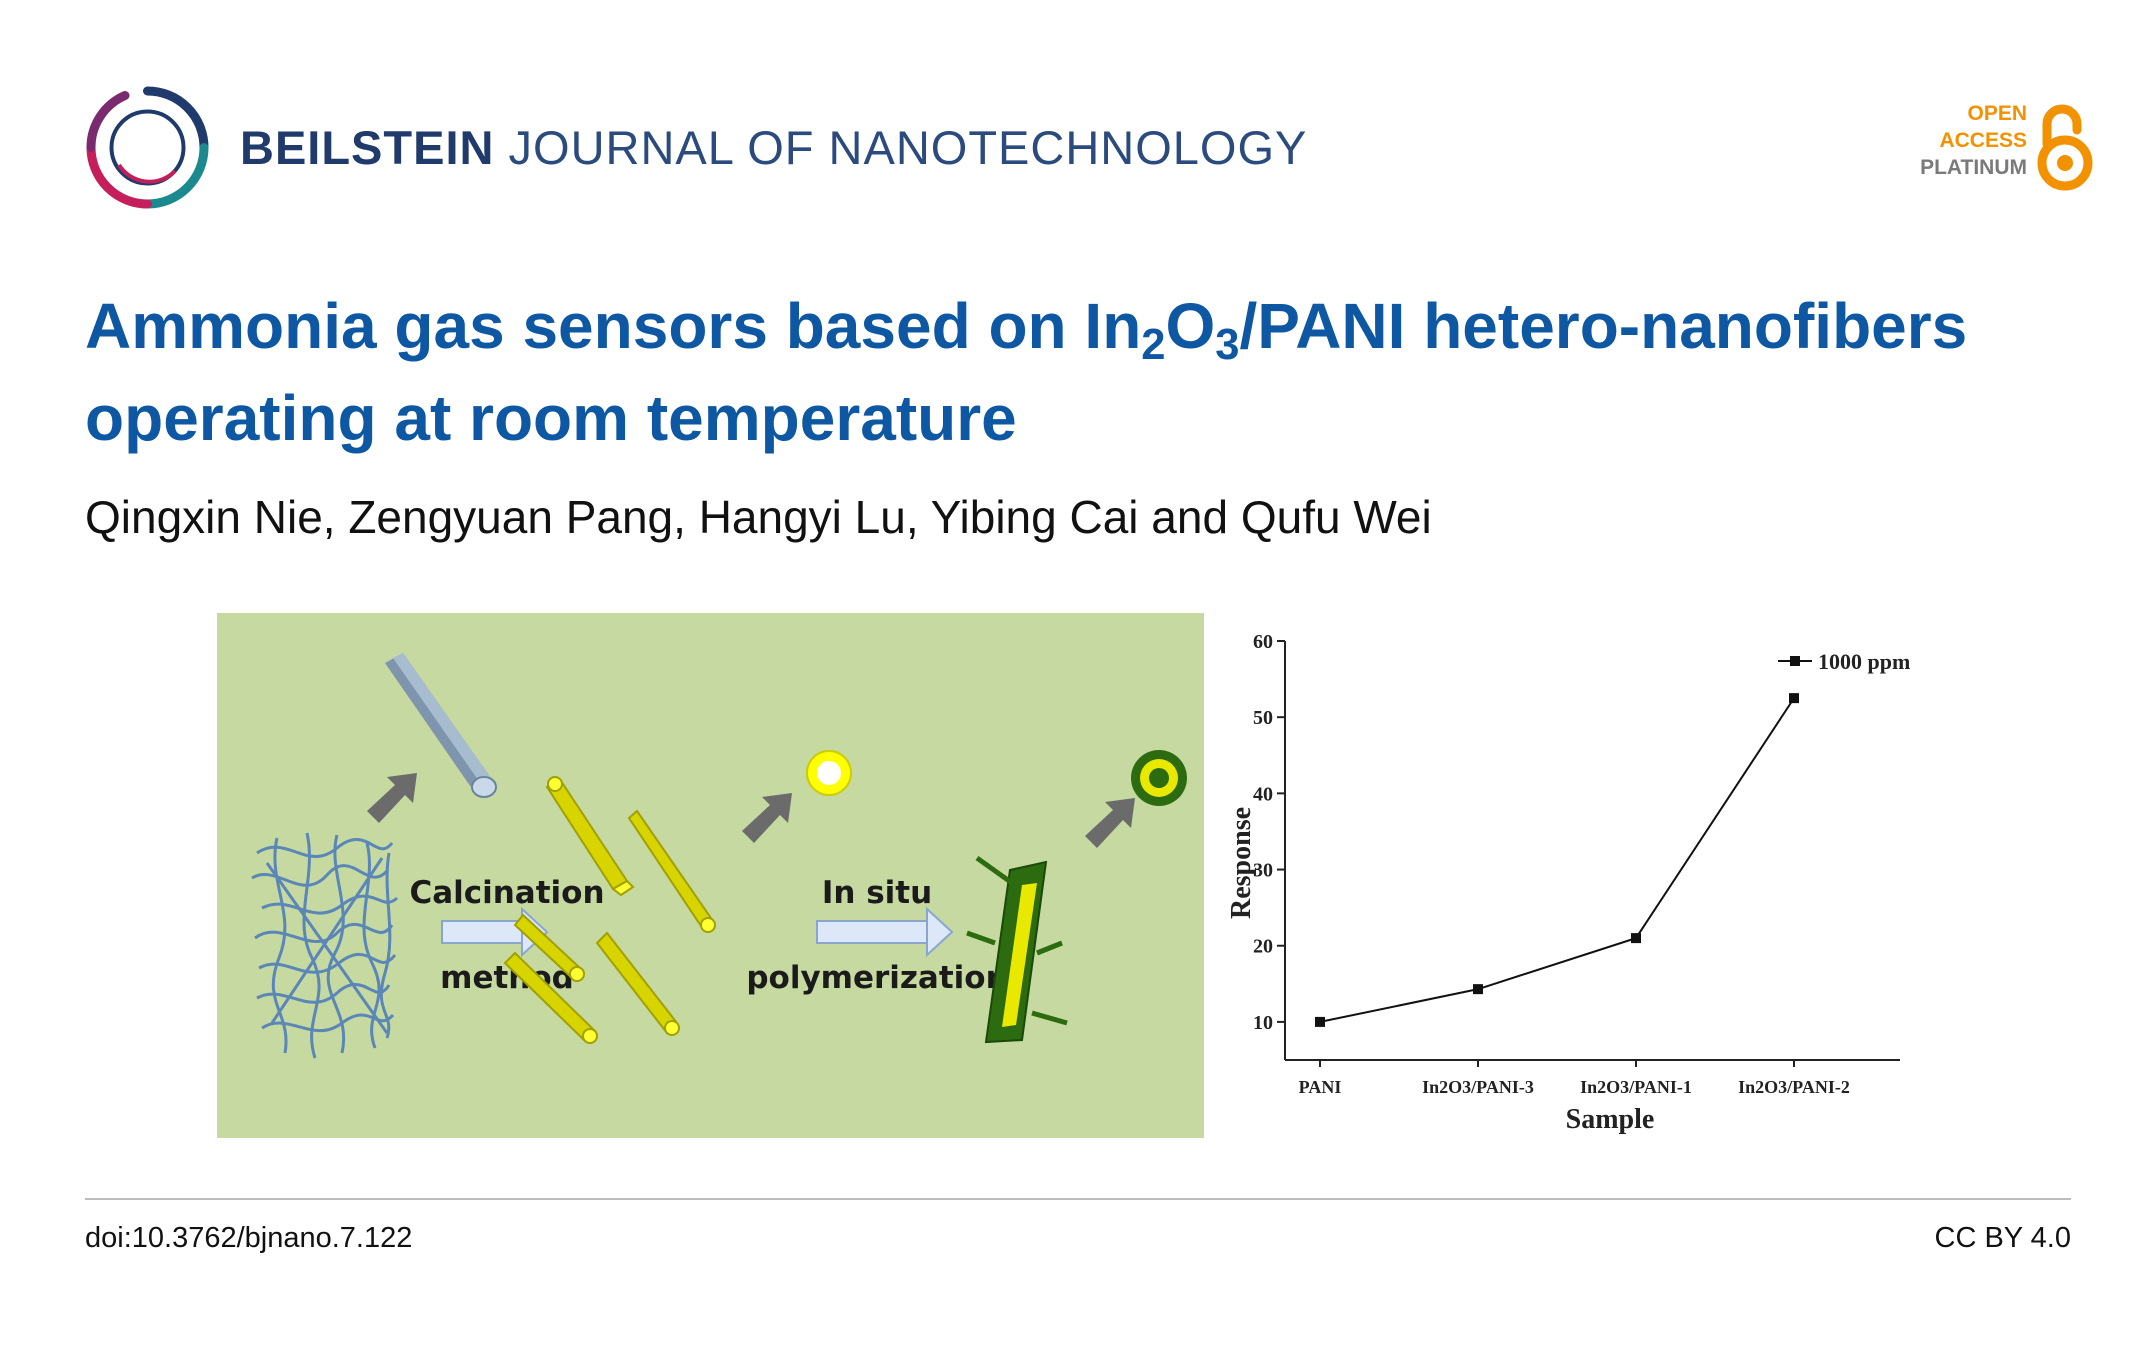 The image size is (2150, 1345). What do you see at coordinates (1153, 344) in the screenshot?
I see `title-sub1: 2` at bounding box center [1153, 344].